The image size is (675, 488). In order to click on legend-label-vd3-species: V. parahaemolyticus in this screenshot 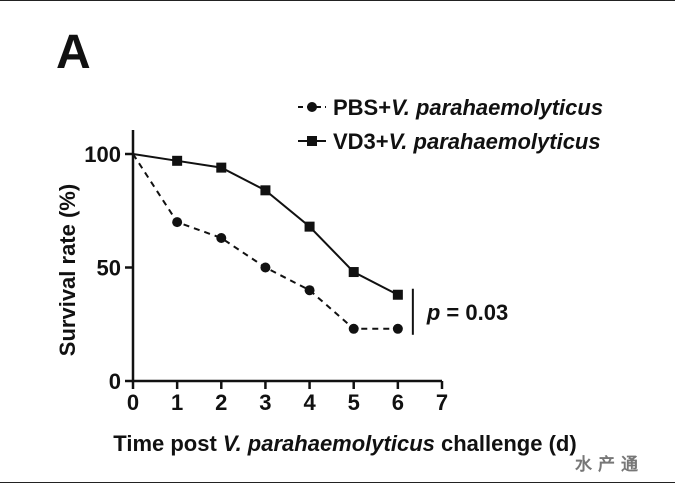, I will do `click(495, 141)`.